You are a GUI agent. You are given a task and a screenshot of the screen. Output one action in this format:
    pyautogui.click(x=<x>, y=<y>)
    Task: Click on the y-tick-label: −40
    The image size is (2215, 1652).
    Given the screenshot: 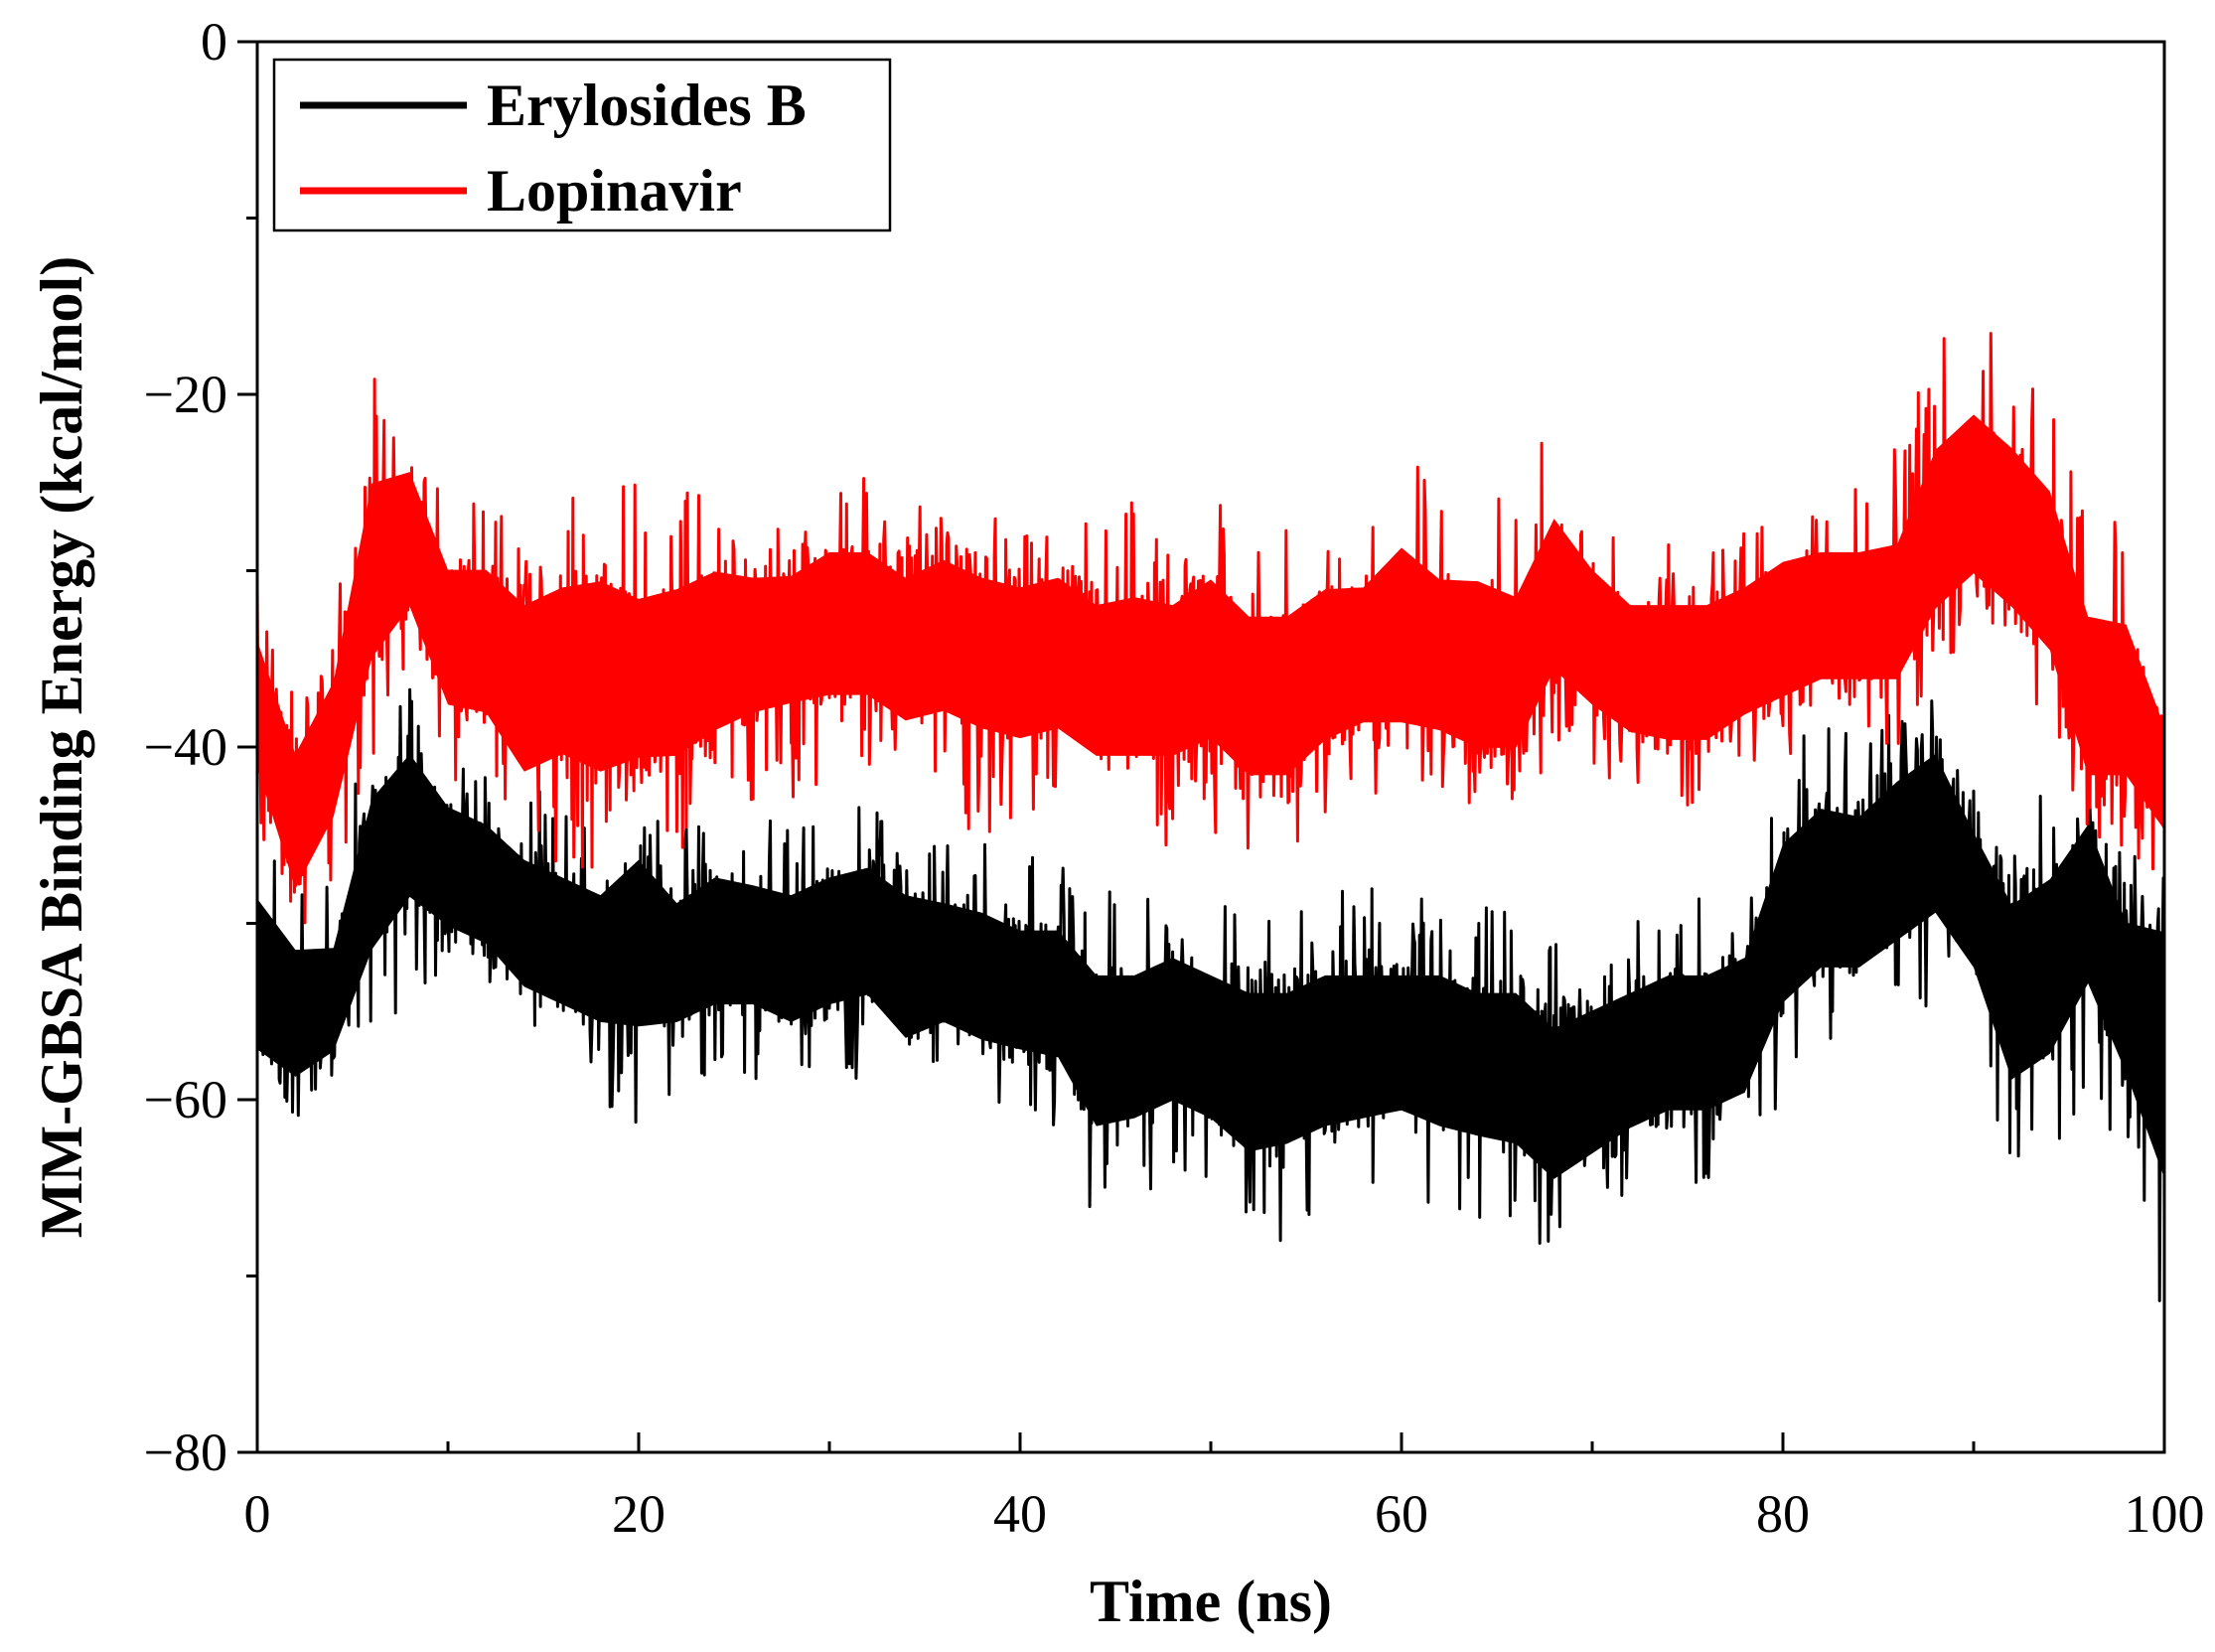 What is the action you would take?
    pyautogui.click(x=185, y=747)
    